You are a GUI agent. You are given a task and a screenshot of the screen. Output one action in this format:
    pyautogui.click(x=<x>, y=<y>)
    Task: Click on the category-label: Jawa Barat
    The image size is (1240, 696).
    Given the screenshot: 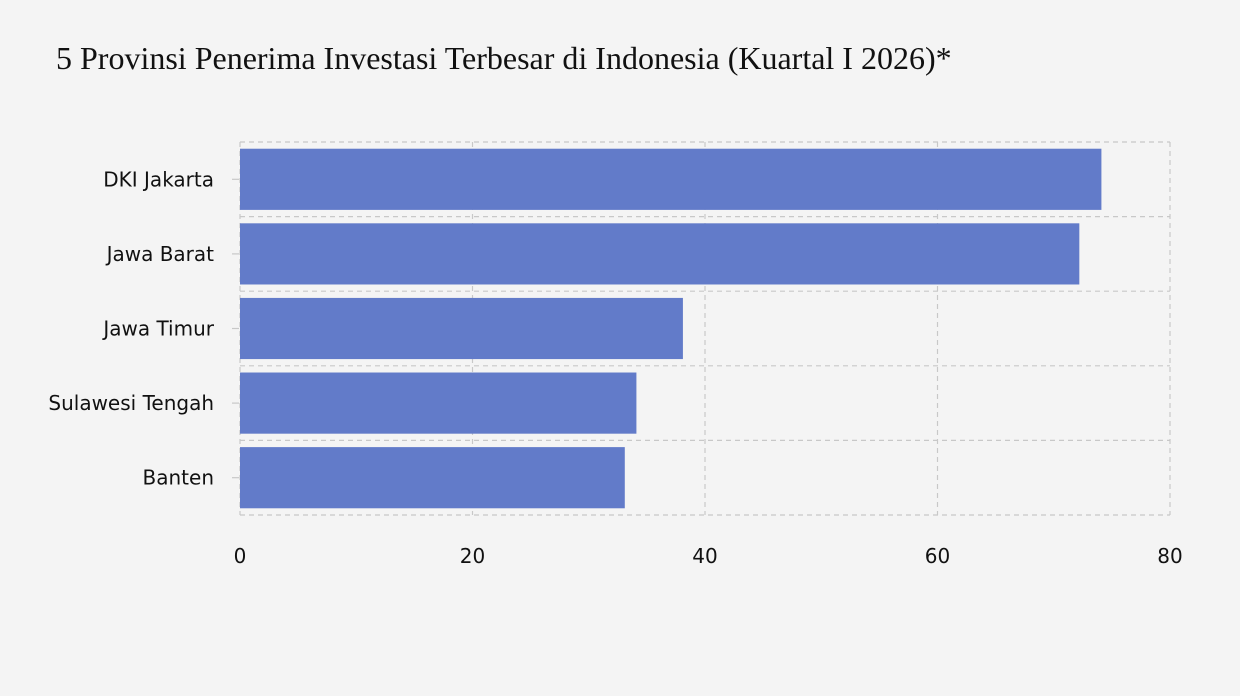 What is the action you would take?
    pyautogui.click(x=160, y=254)
    